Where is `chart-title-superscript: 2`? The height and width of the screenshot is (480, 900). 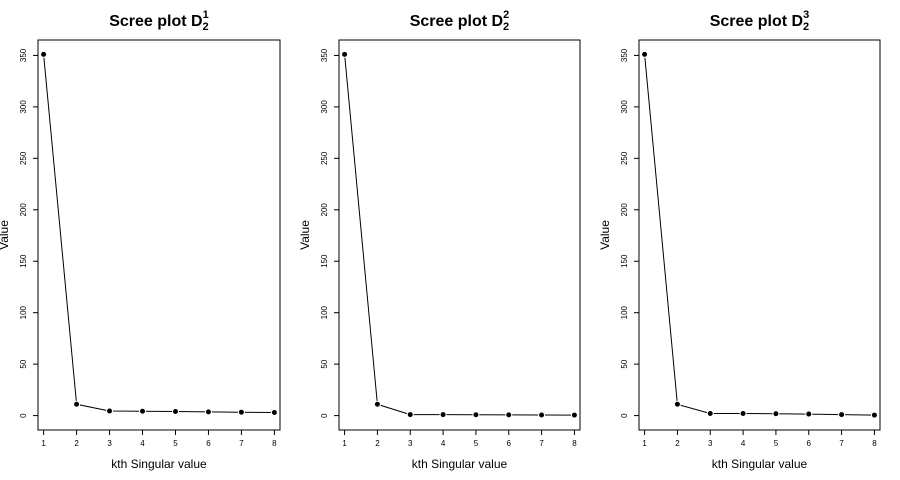
chart-title-superscript: 2 is located at coordinates (506, 15).